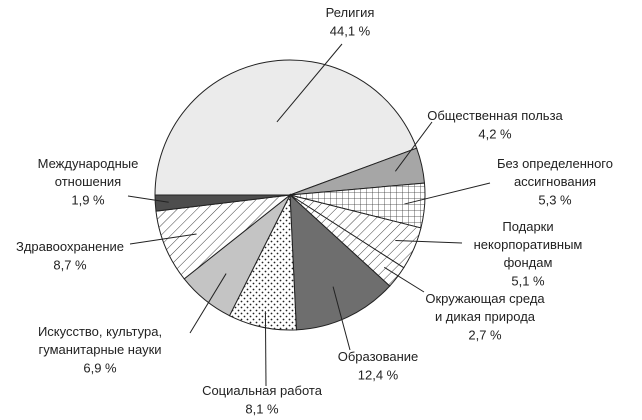  What do you see at coordinates (528, 244) in the screenshot?
I see `slice-label: Подарки некорпоративным фондам` at bounding box center [528, 244].